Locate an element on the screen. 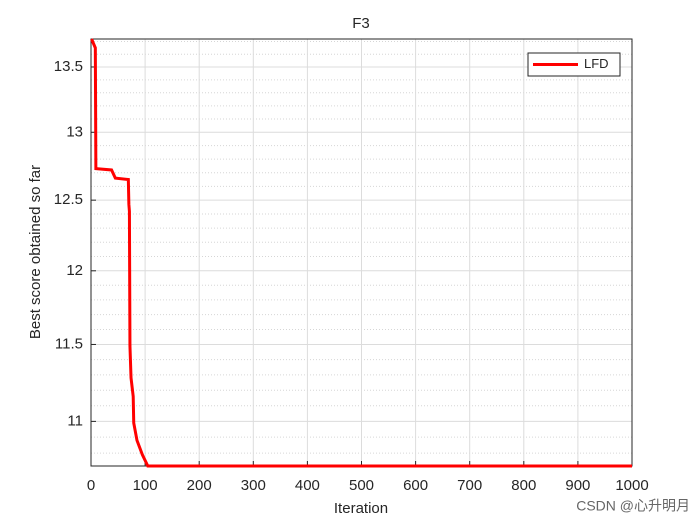  x-tick-label: 100 is located at coordinates (145, 485).